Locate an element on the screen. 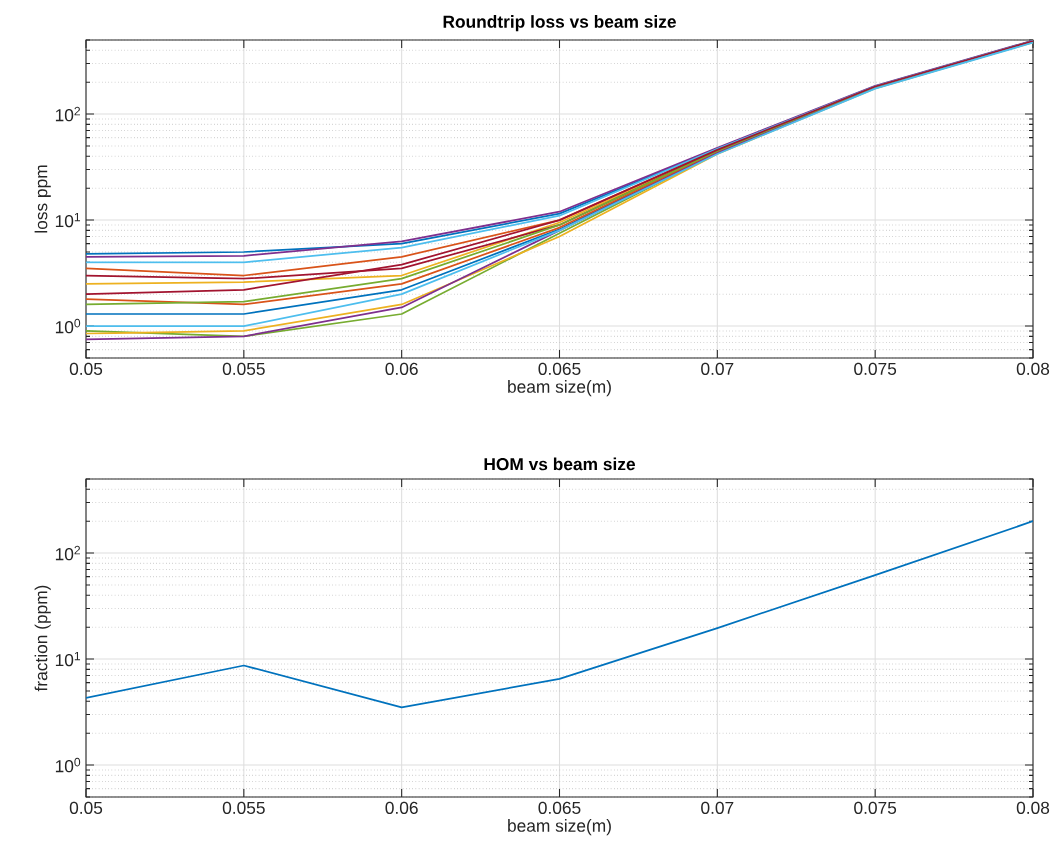  chart-title: HOM vs beam size is located at coordinates (559, 464).